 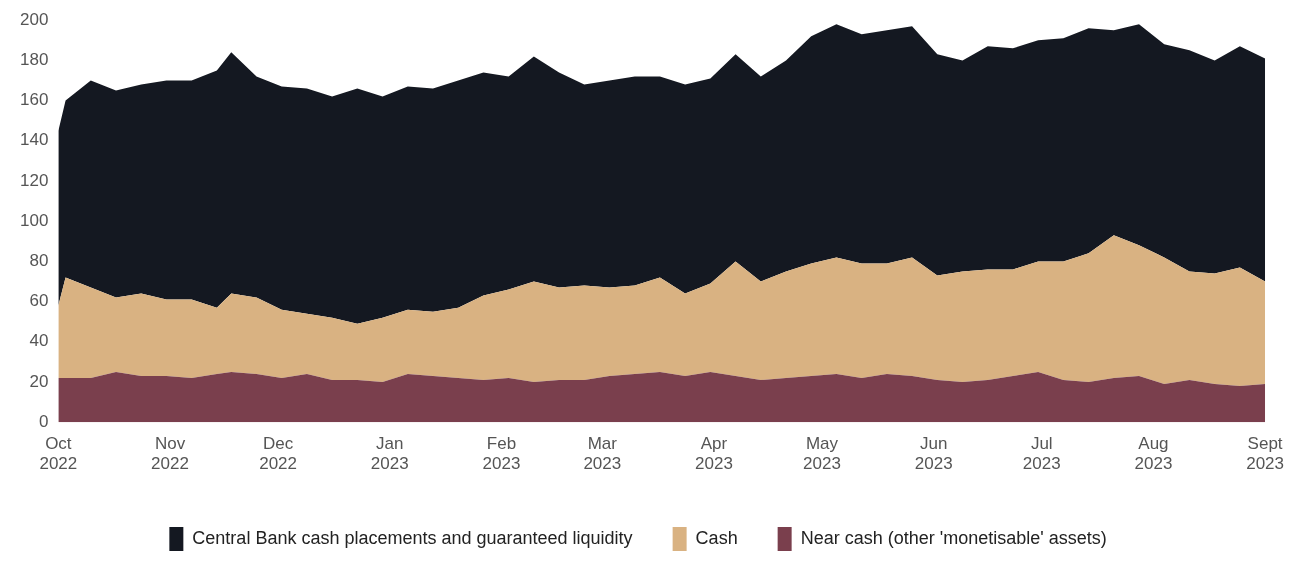 I want to click on y-tick-label: 80, so click(x=39, y=261).